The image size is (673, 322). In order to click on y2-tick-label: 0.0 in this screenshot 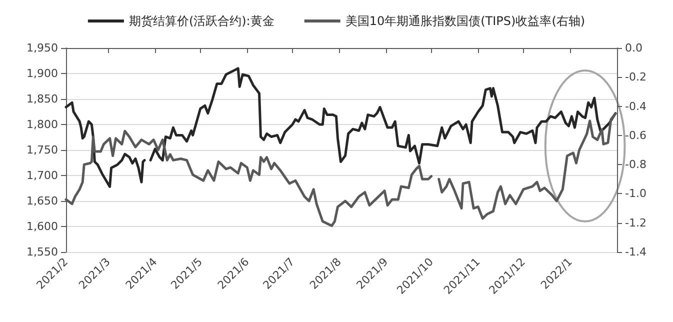, I will do `click(633, 48)`.